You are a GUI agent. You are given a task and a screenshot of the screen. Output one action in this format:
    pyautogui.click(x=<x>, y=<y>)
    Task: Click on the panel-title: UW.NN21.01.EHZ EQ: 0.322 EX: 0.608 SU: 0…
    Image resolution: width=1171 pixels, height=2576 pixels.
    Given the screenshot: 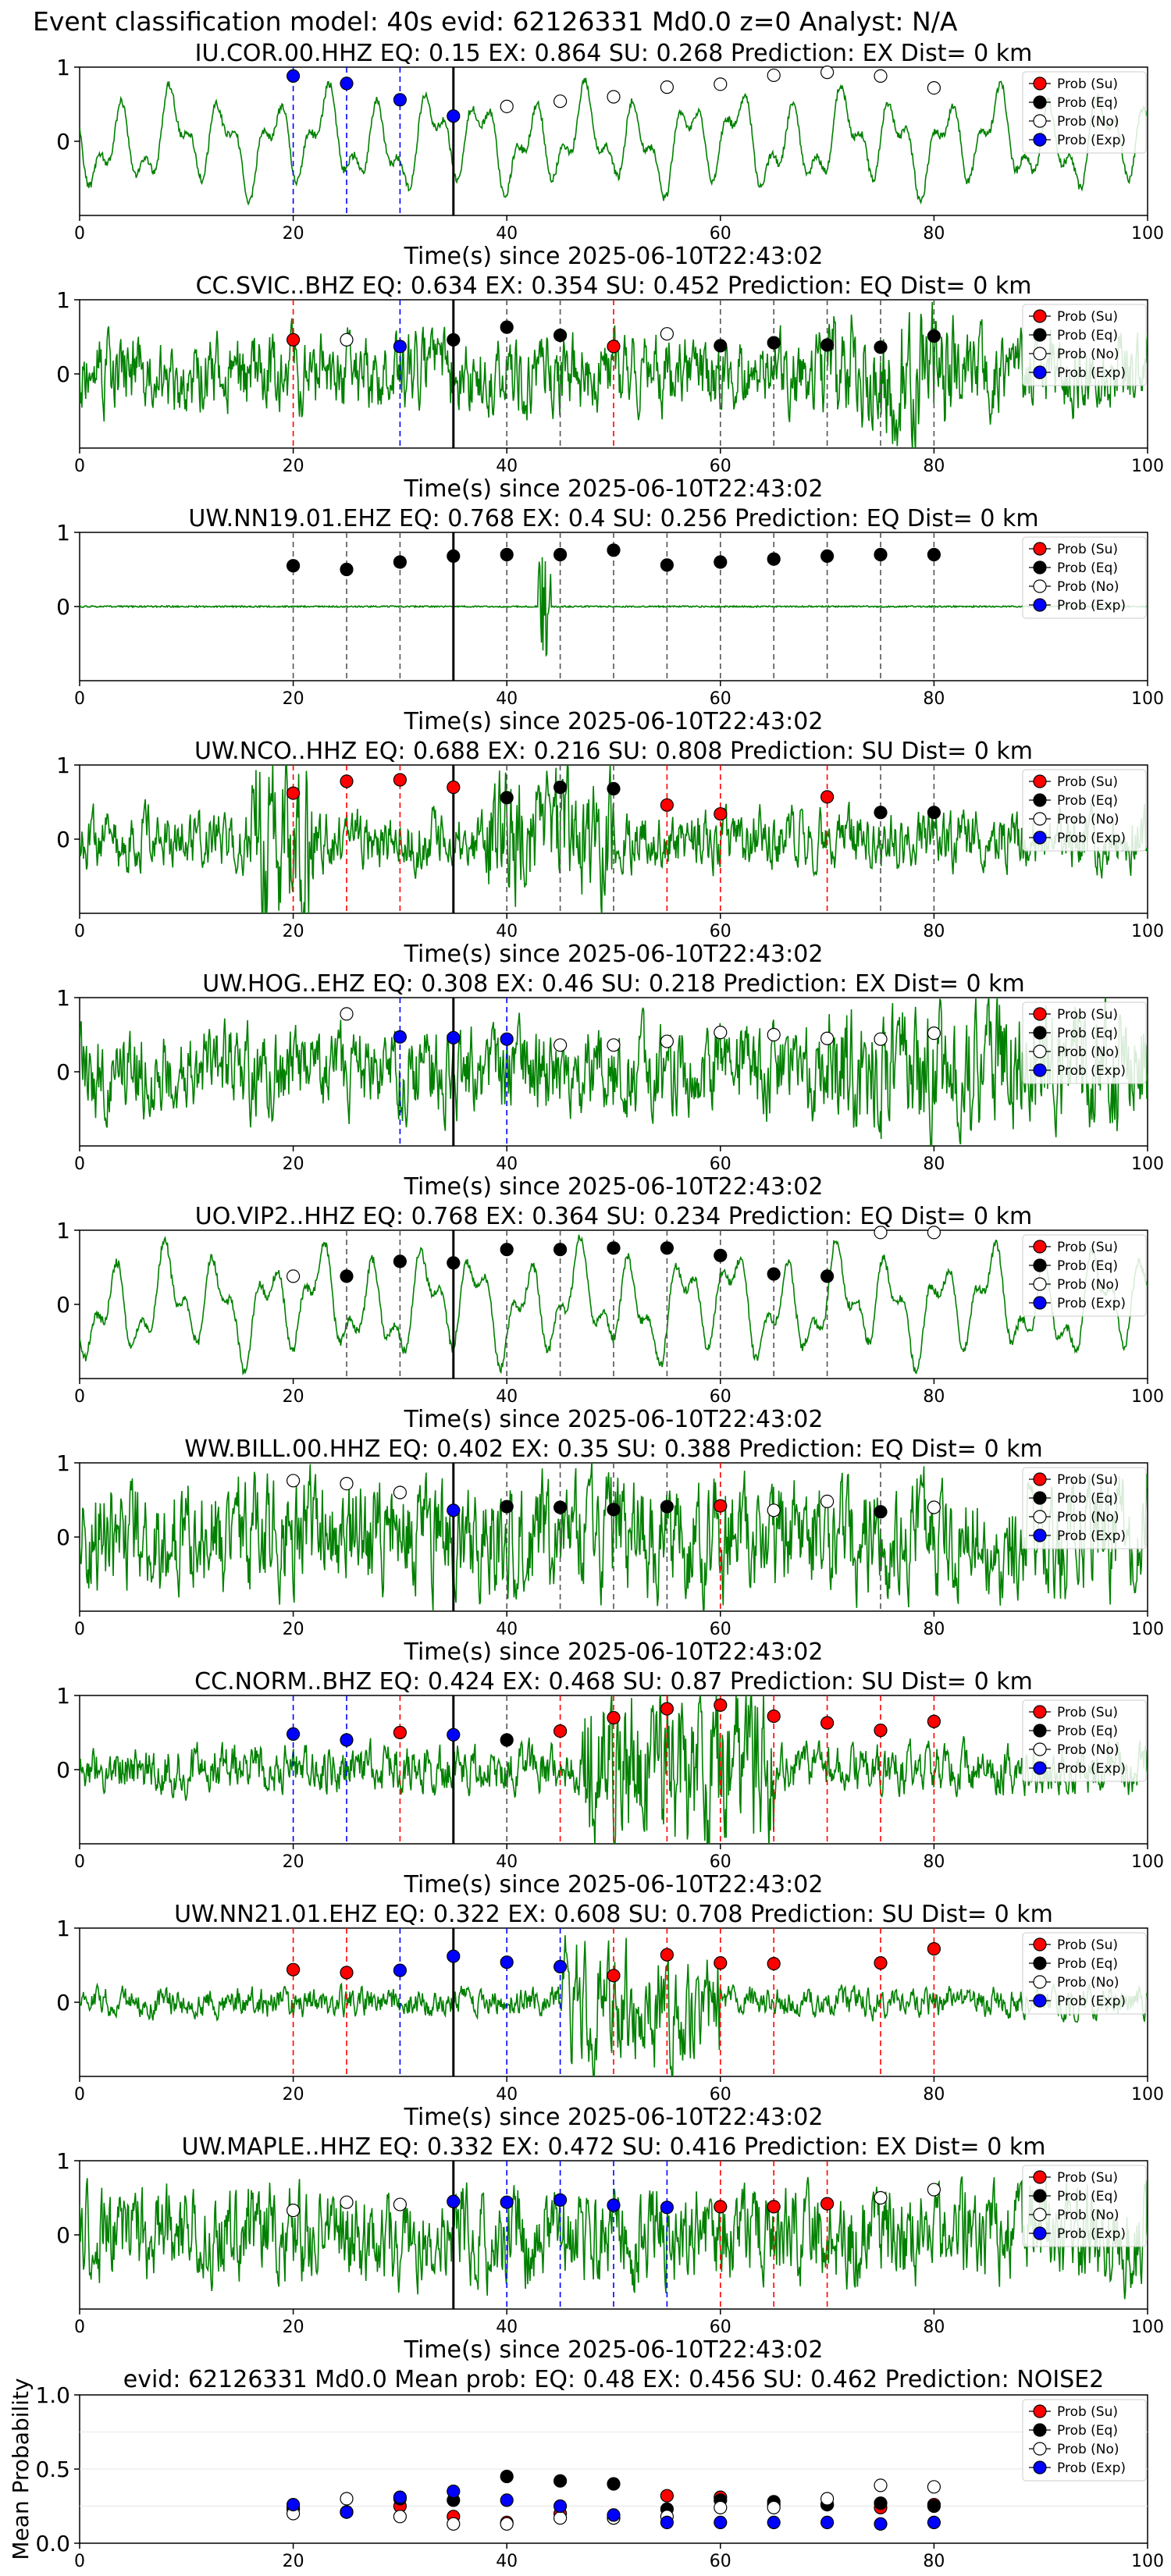 What is the action you would take?
    pyautogui.click(x=613, y=1915)
    